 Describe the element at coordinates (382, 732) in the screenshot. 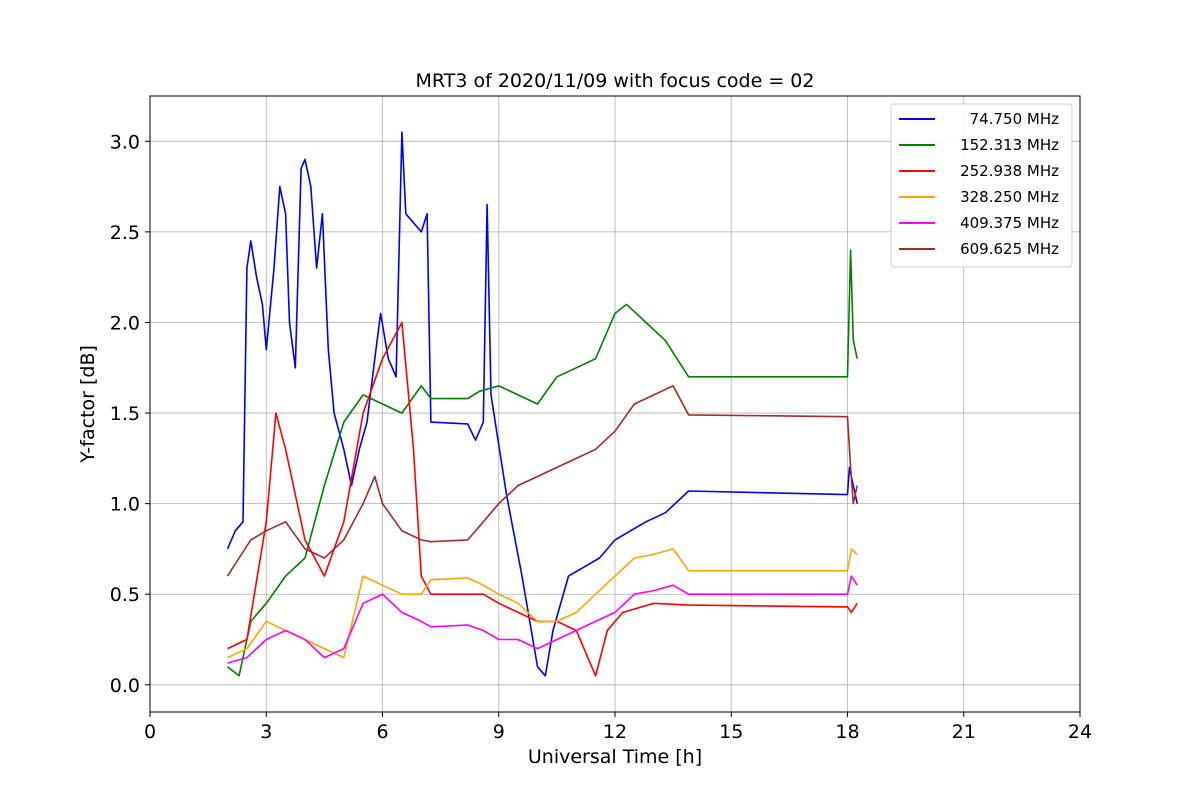

I see `x-tick-label: 6` at that location.